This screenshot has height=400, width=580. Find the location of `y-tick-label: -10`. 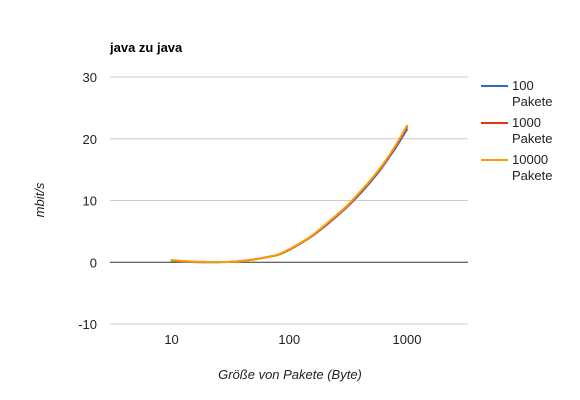

y-tick-label: -10 is located at coordinates (87, 324).